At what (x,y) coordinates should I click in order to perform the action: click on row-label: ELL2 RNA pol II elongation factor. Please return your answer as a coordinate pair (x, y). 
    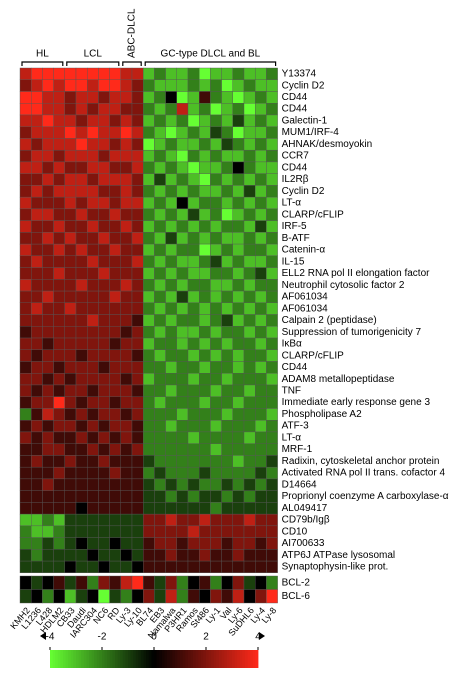
    Looking at the image, I should click on (356, 273).